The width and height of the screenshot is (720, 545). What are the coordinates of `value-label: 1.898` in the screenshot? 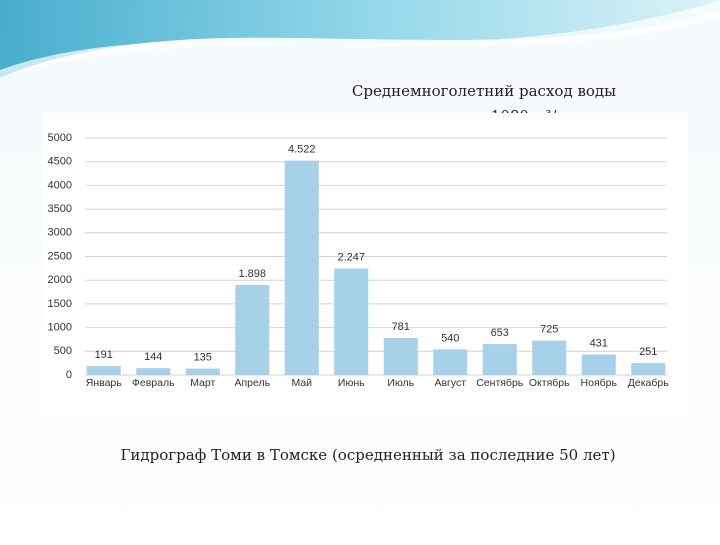 It's located at (252, 274).